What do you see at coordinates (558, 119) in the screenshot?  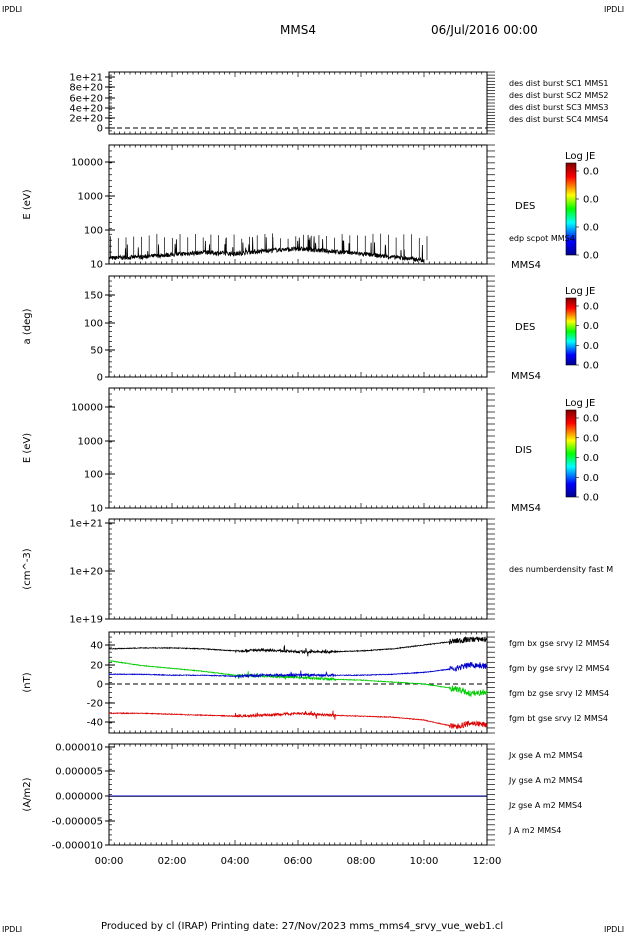 I see `legend-entry: des dist burst SC4 MMS4` at bounding box center [558, 119].